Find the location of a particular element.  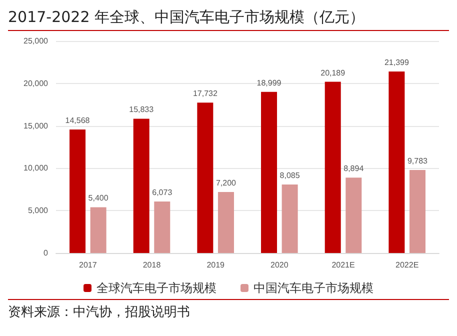

data-label: 15,833 is located at coordinates (141, 109).